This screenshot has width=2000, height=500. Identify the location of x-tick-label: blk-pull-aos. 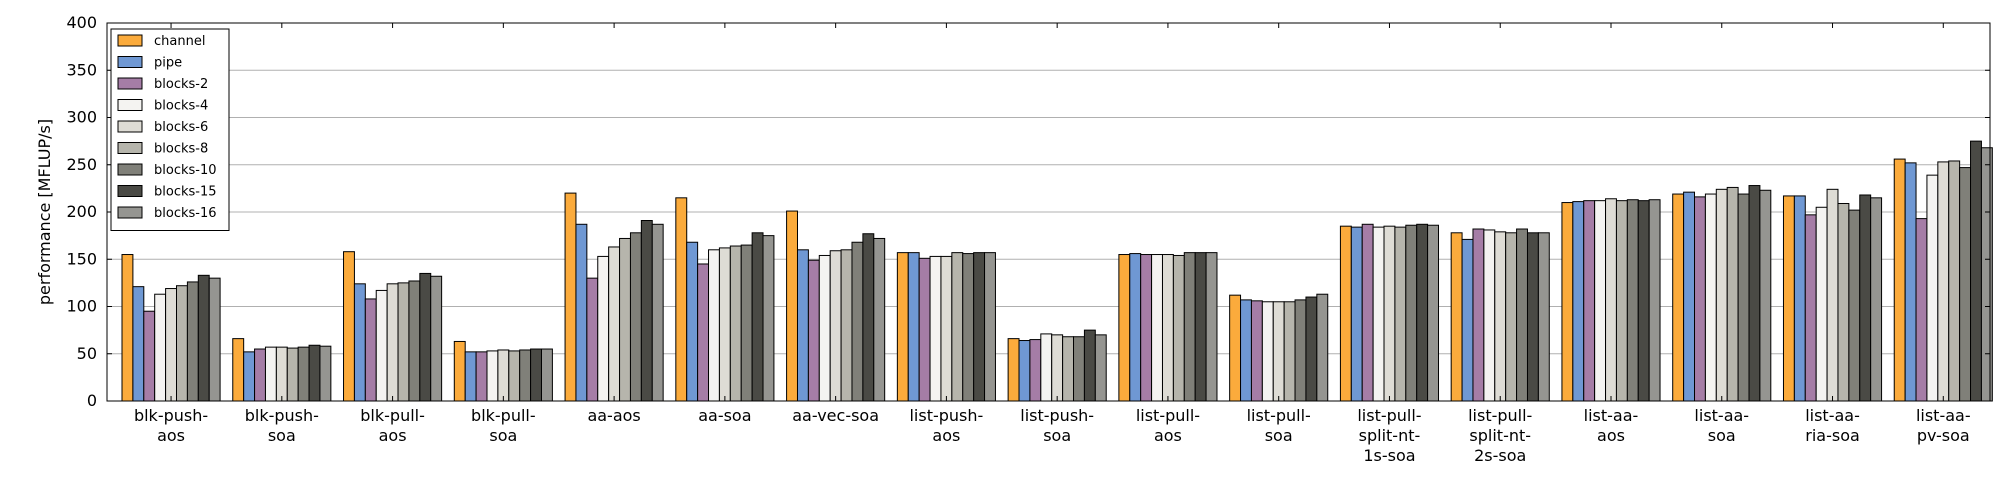
(392, 425).